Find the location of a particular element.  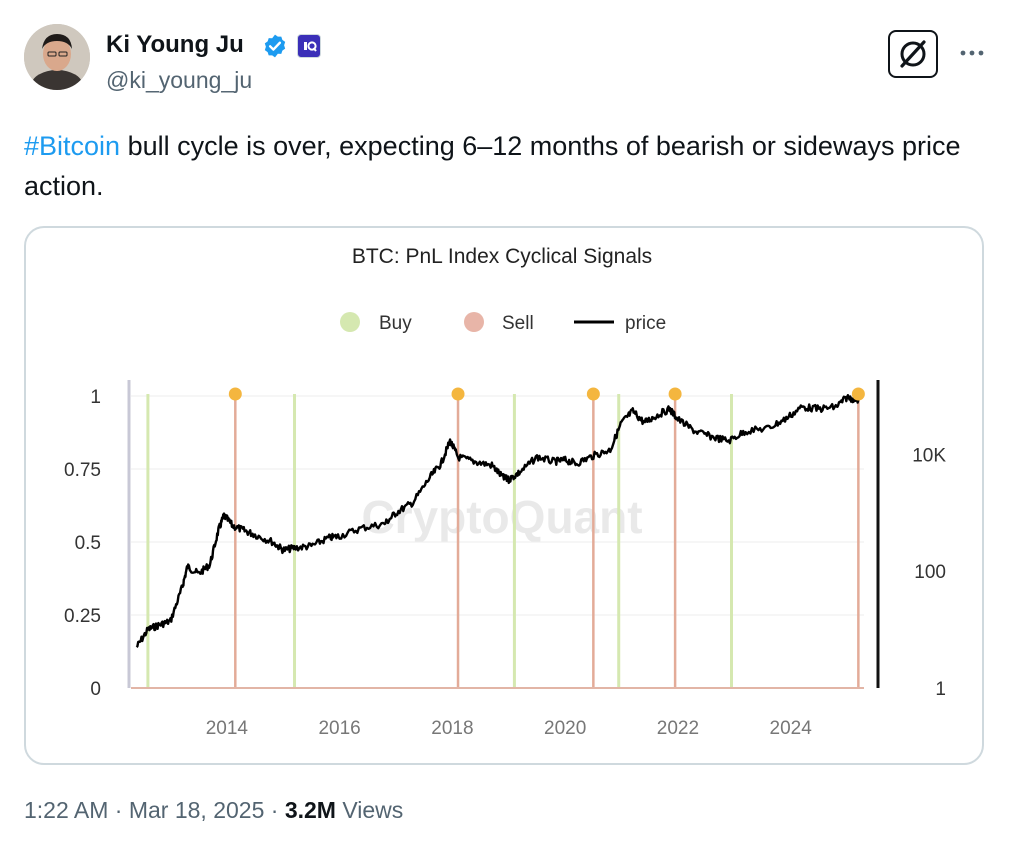

tweet-meta: 1:22 AM · Mar 18, 2025 · 3.2M Views is located at coordinates (213, 810).